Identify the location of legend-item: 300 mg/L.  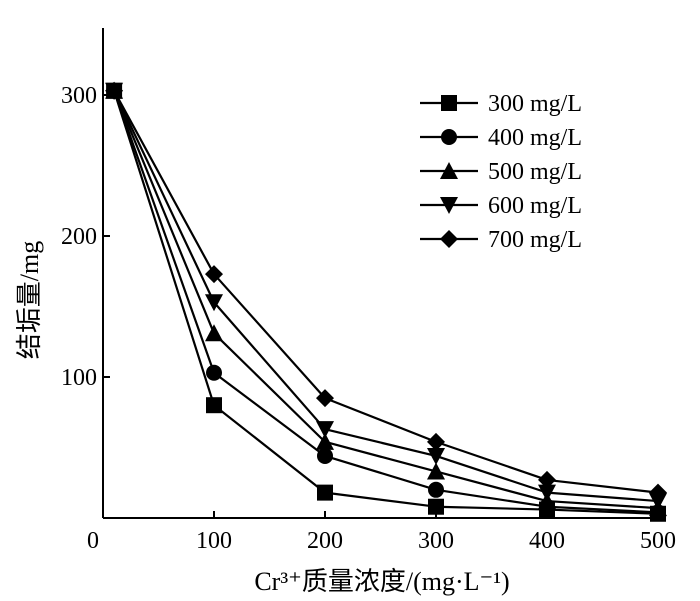
(501, 104).